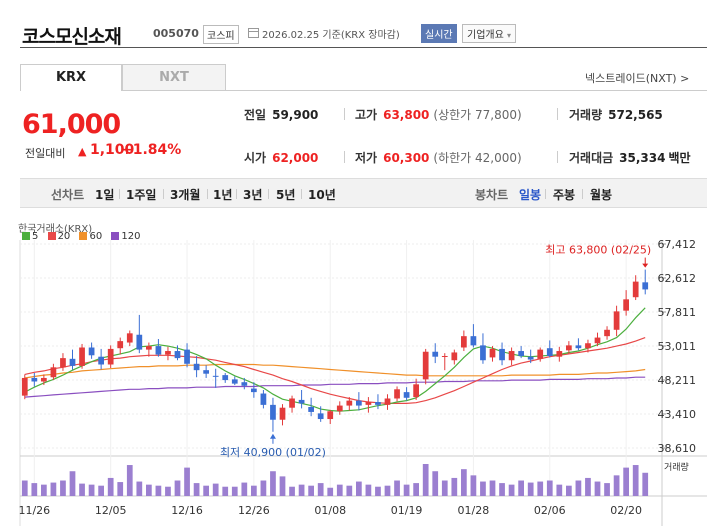 The image size is (707, 526). I want to click on legend-label: 20, so click(64, 236).